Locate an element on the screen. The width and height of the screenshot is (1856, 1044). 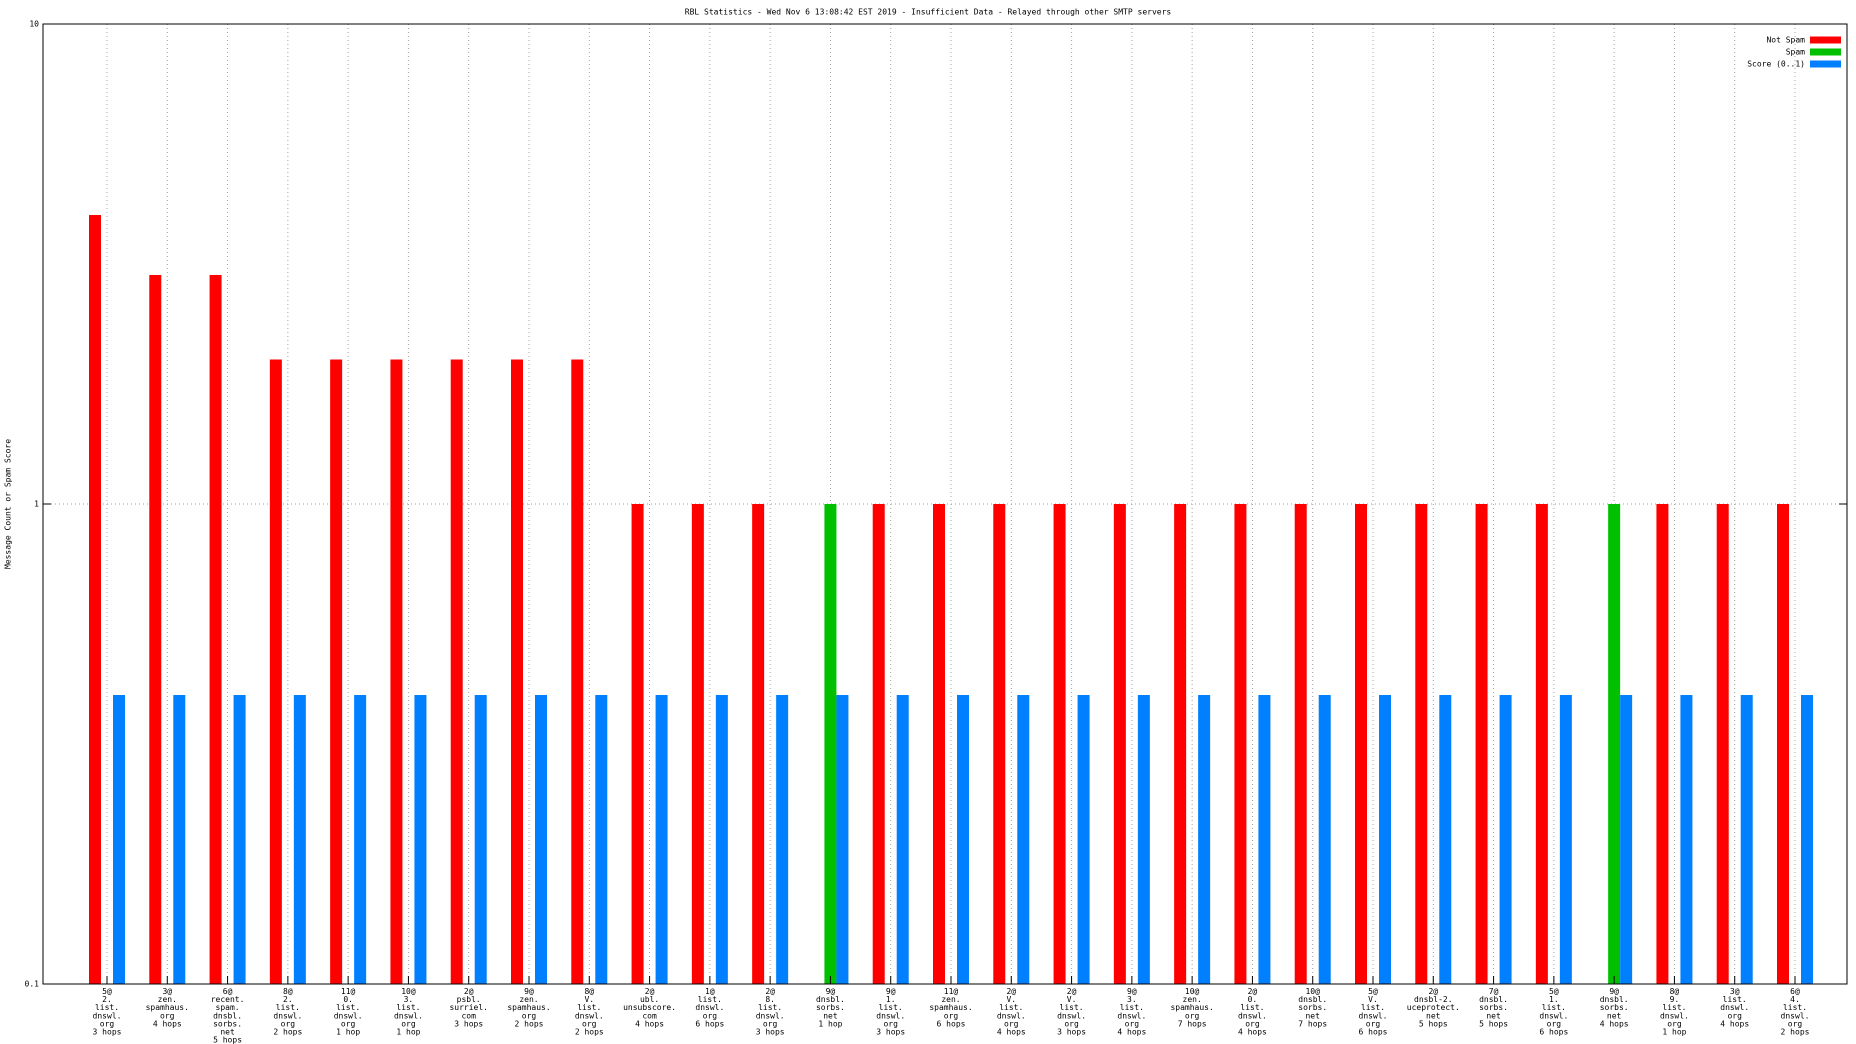
x-tick-label: 2@ 8. list. dnswl. org 3 hops is located at coordinates (770, 1012).